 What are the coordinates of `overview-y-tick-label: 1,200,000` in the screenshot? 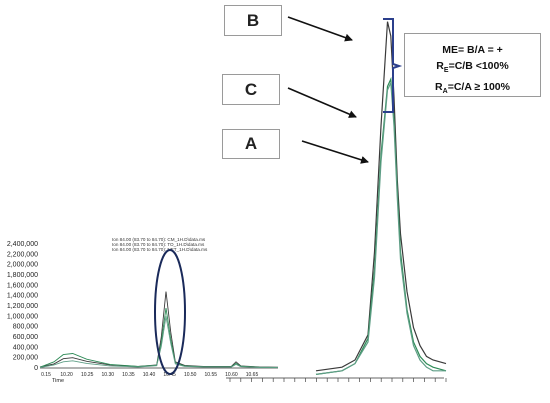 It's located at (22, 306).